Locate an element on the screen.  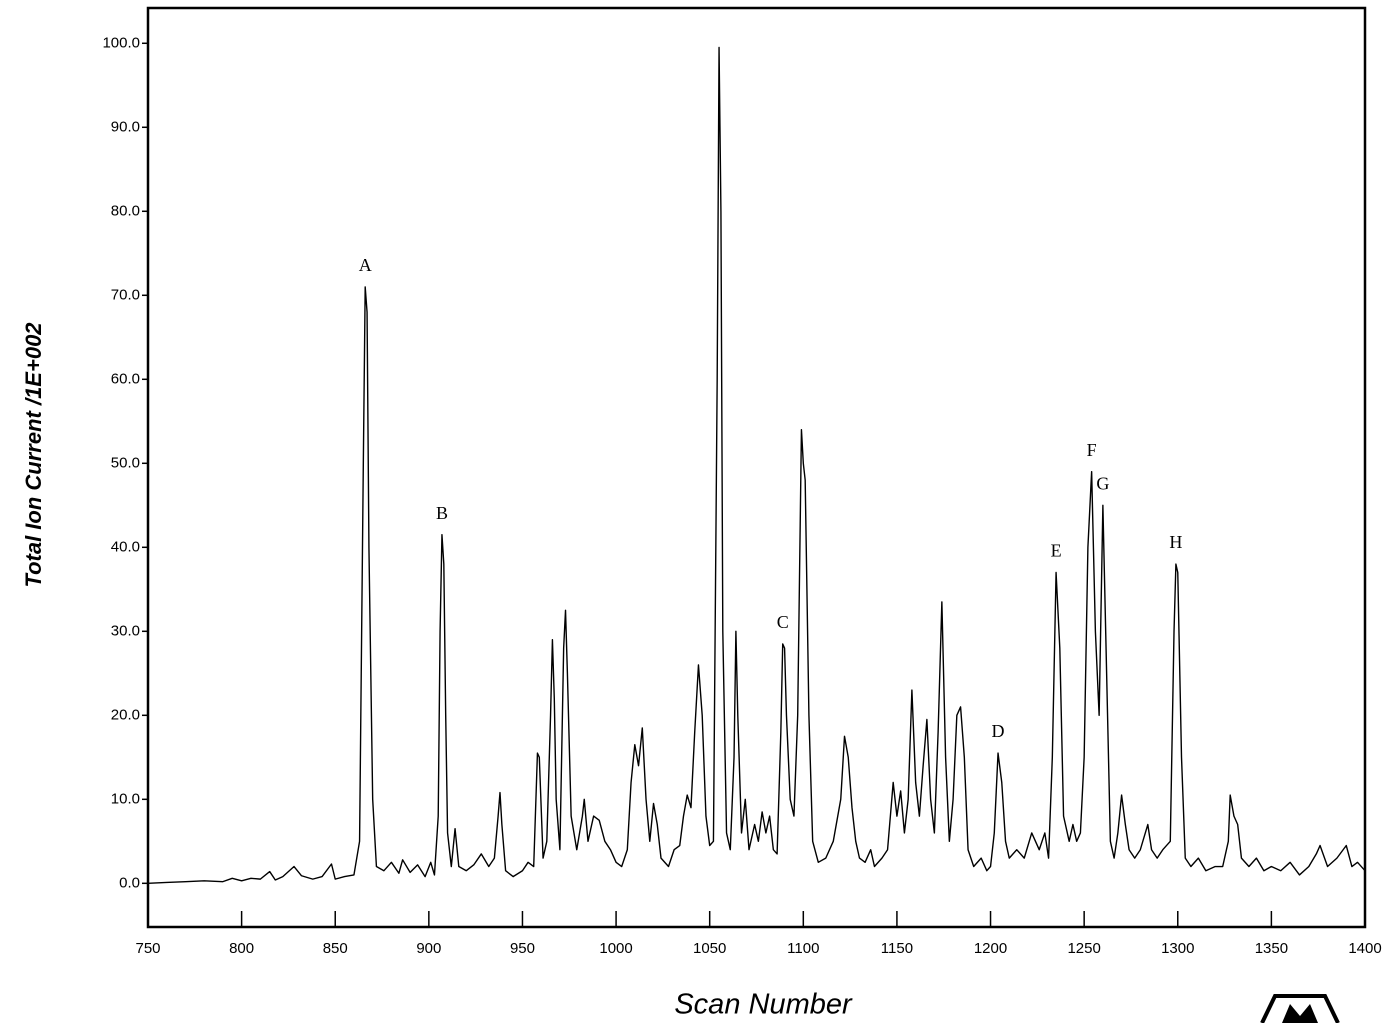
x-tick-label: 900 is located at coordinates (428, 948).